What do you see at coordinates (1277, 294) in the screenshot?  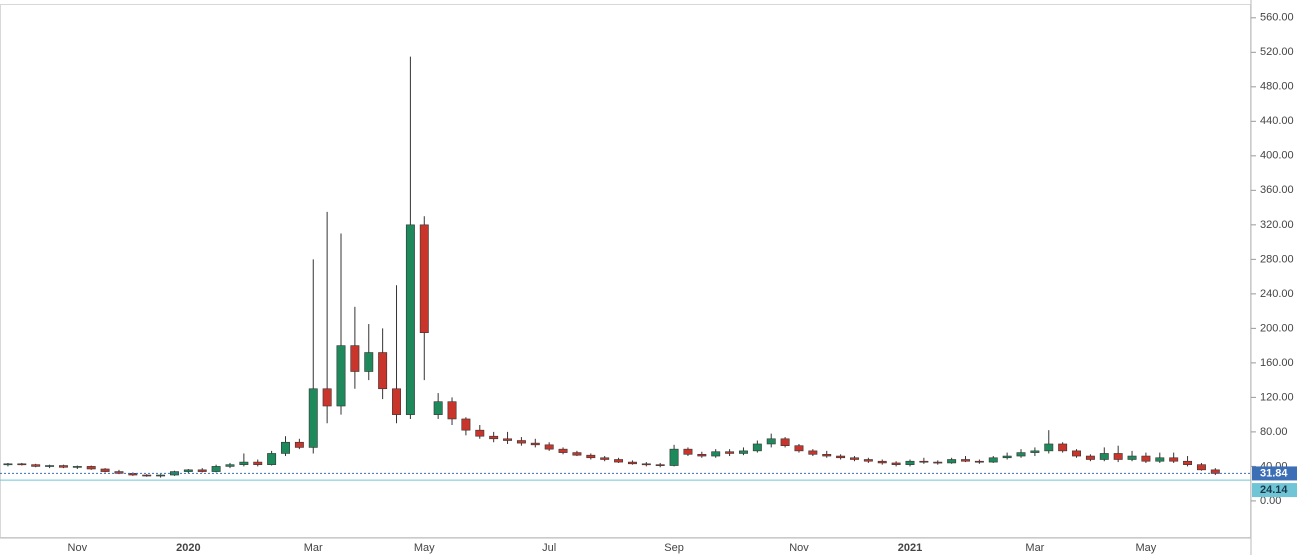 I see `y-tick-label: 240.00` at bounding box center [1277, 294].